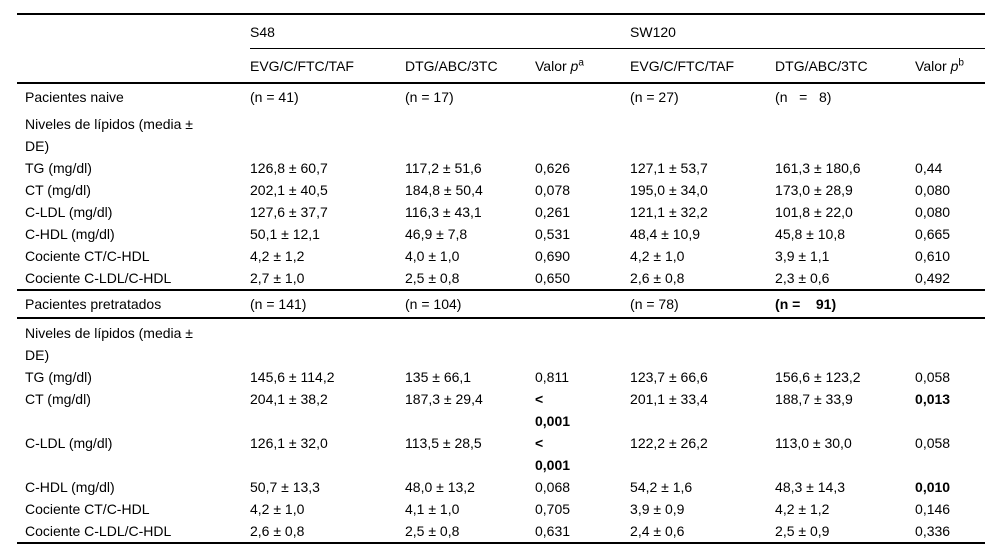  Describe the element at coordinates (961, 62) in the screenshot. I see `footnote-marker-b: b` at that location.